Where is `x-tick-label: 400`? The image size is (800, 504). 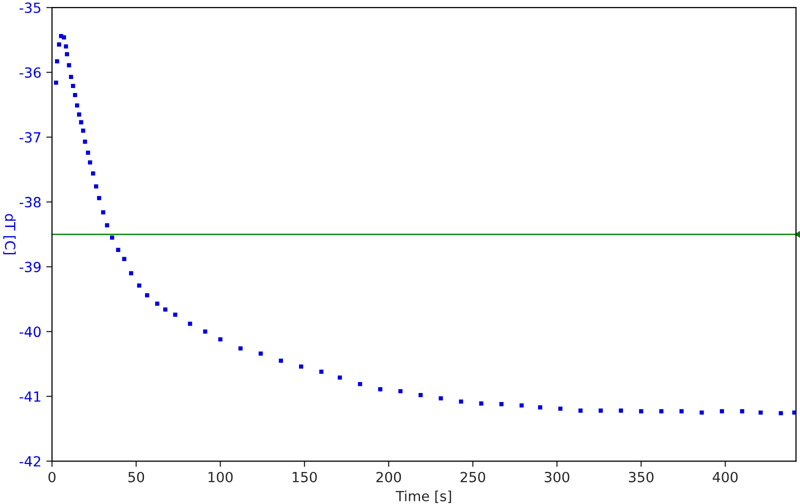
x-tick-label: 400 is located at coordinates (725, 477).